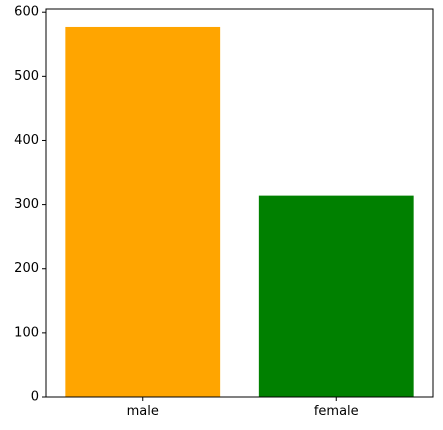 This screenshot has height=430, width=443. Describe the element at coordinates (143, 411) in the screenshot. I see `x-tick-label-male: male` at that location.